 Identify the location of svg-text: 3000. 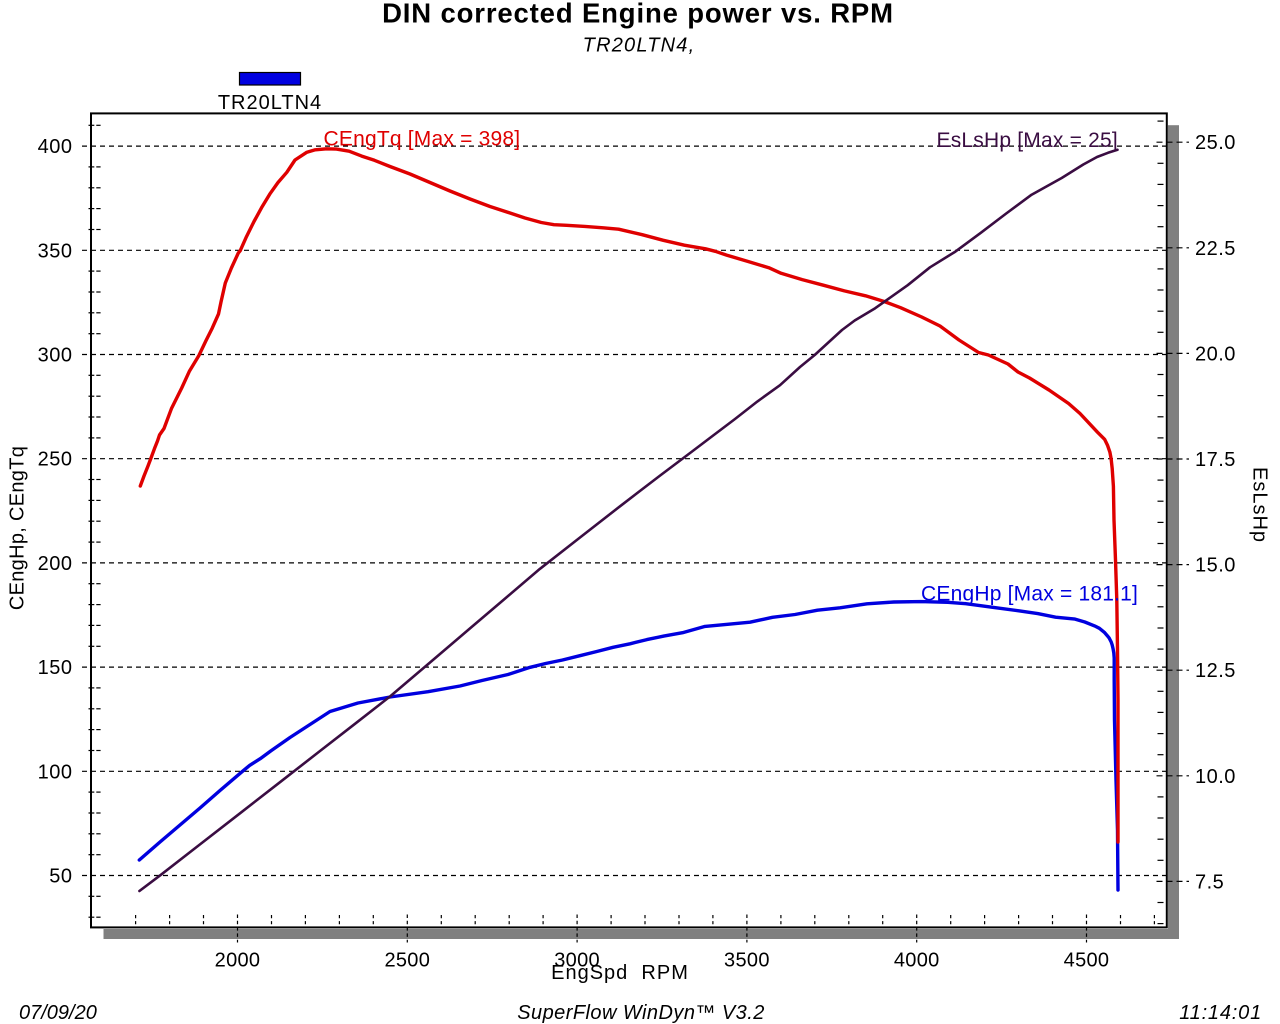
(577, 961).